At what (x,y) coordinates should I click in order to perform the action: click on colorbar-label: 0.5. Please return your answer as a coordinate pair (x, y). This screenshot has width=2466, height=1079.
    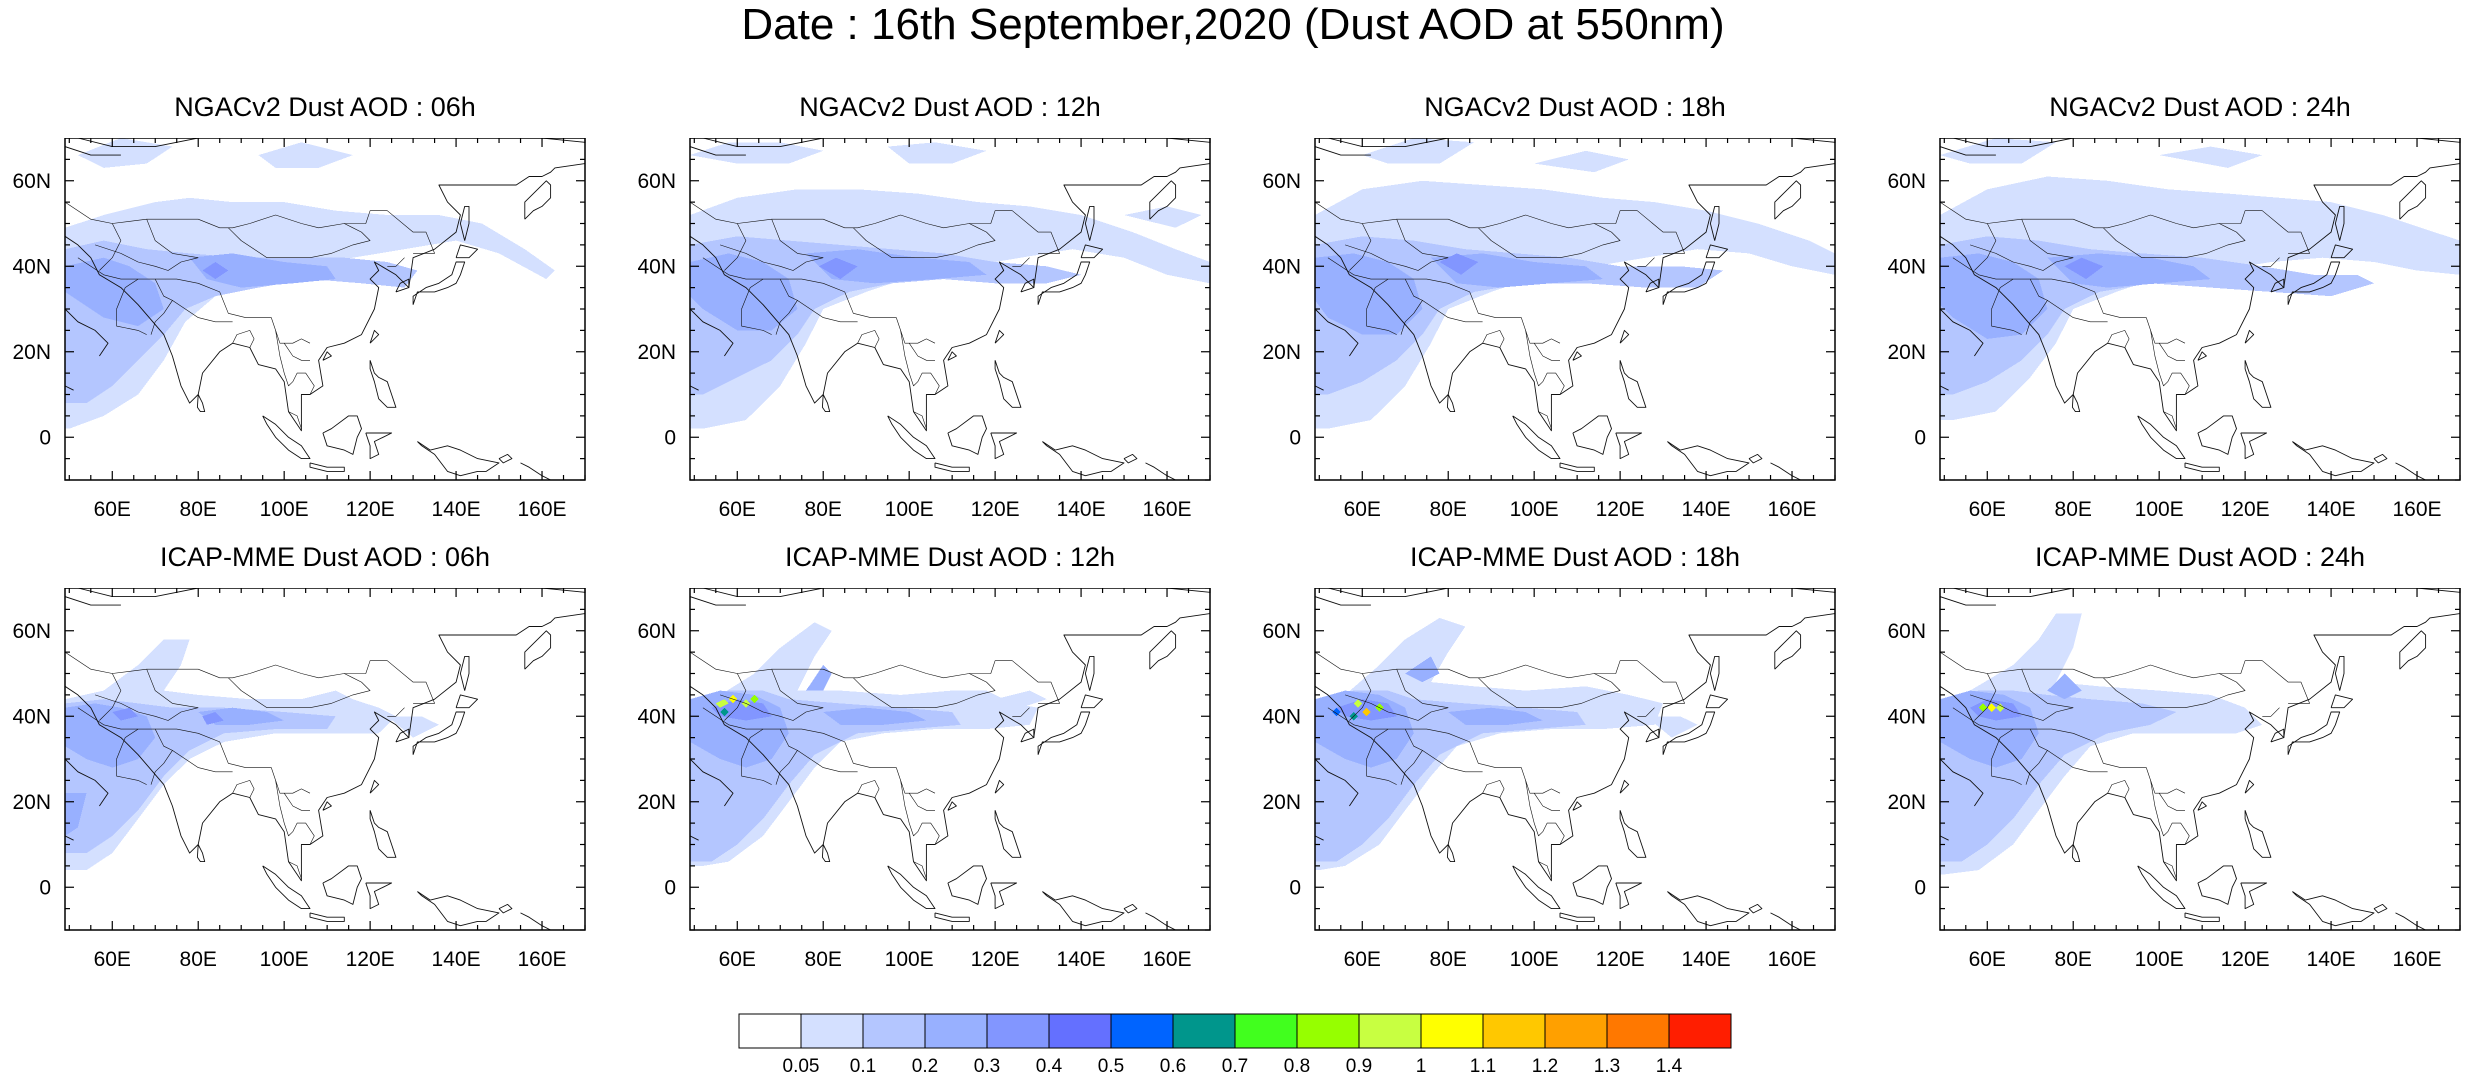
    Looking at the image, I should click on (1111, 1065).